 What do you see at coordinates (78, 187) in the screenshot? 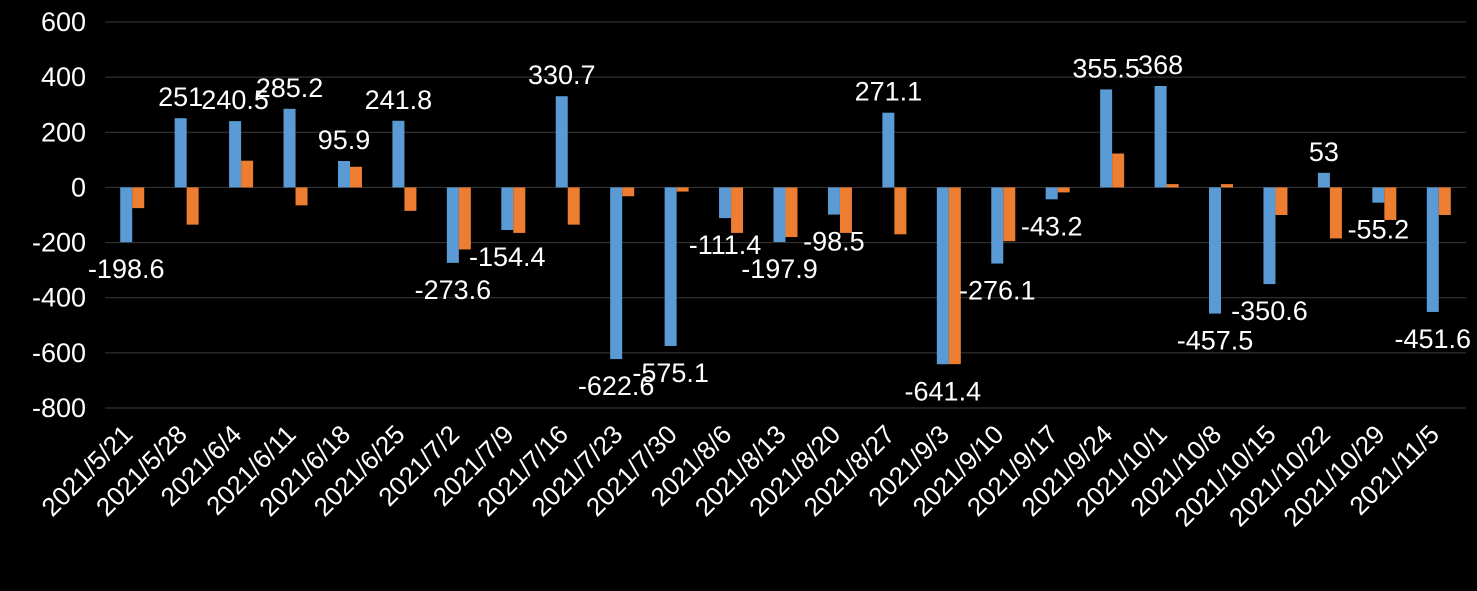
I see `y-tick-label: 0` at bounding box center [78, 187].